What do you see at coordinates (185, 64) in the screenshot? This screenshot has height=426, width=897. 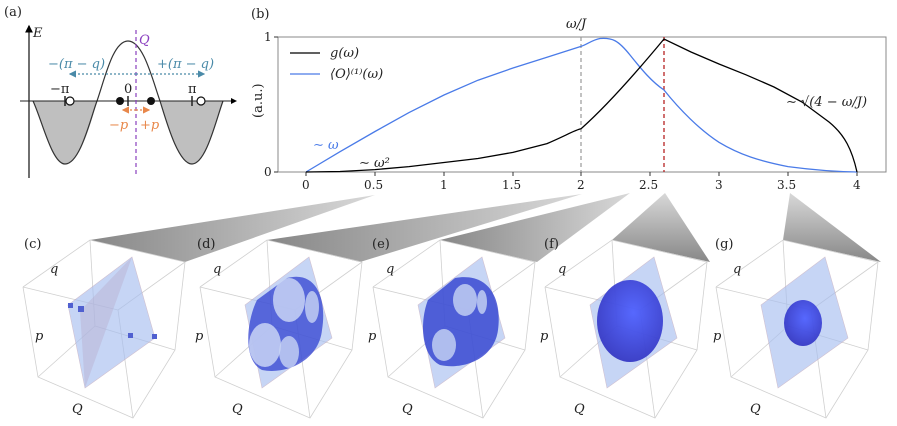 I see `plus-pi-q-label: +(π − q)` at bounding box center [185, 64].